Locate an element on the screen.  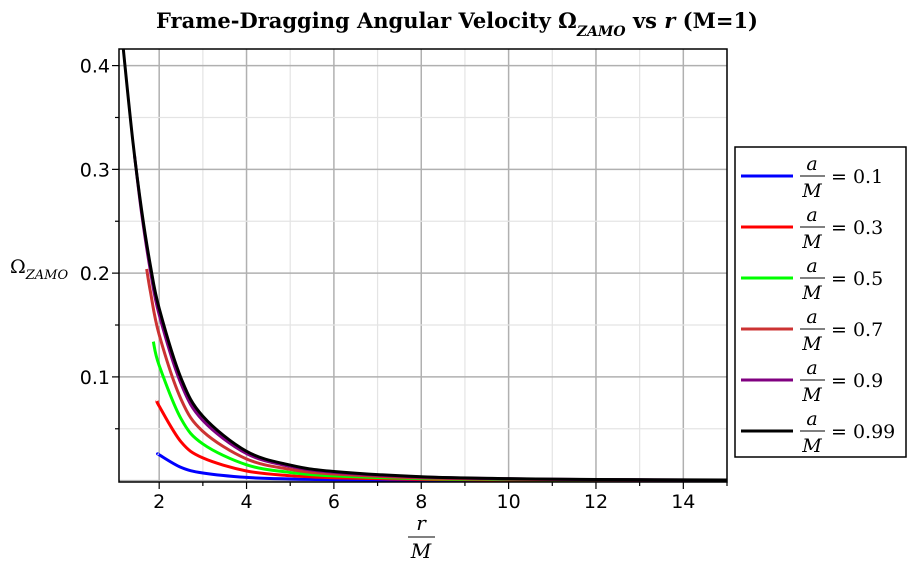
legend-value: = 0.5 is located at coordinates (857, 279).